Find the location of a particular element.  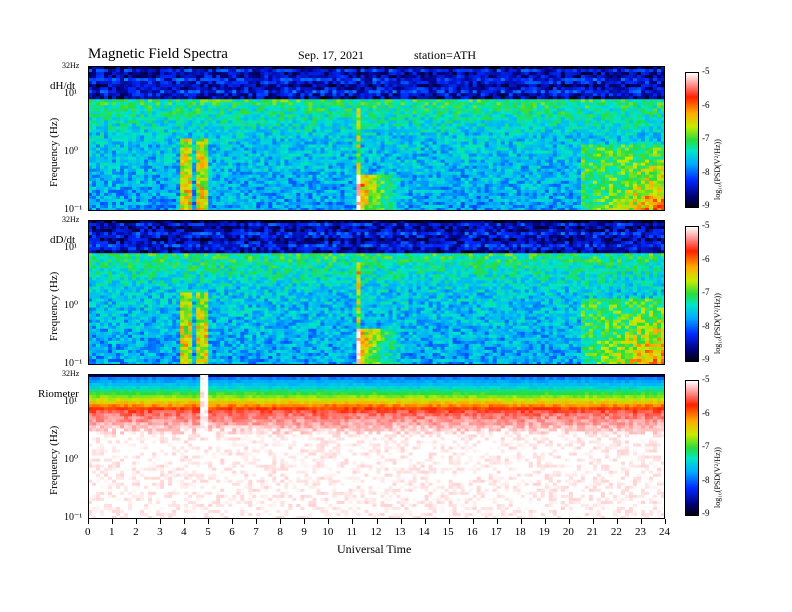

x-tick-18: 18 is located at coordinates (520, 532).